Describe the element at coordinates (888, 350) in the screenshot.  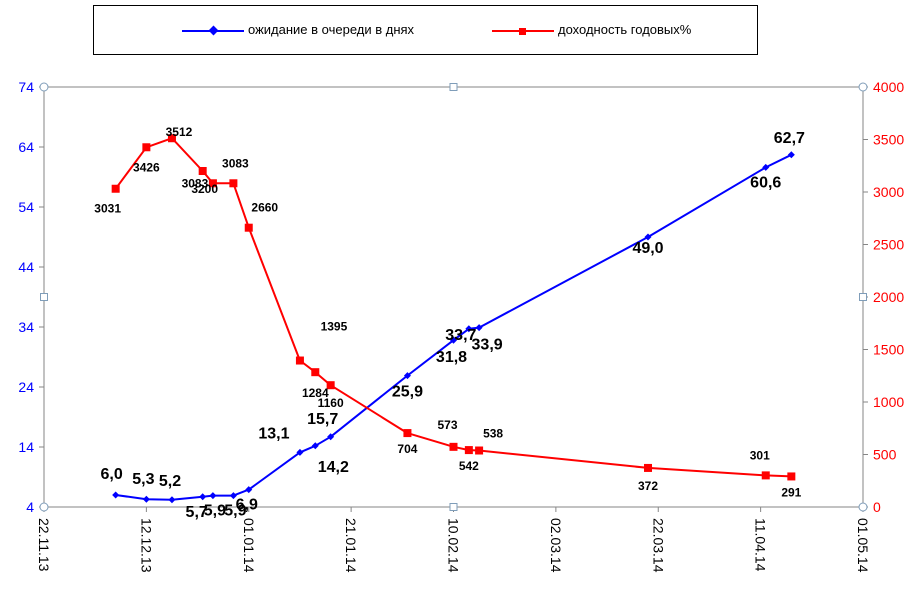
I see `right-axis-tick-label: 1500` at that location.